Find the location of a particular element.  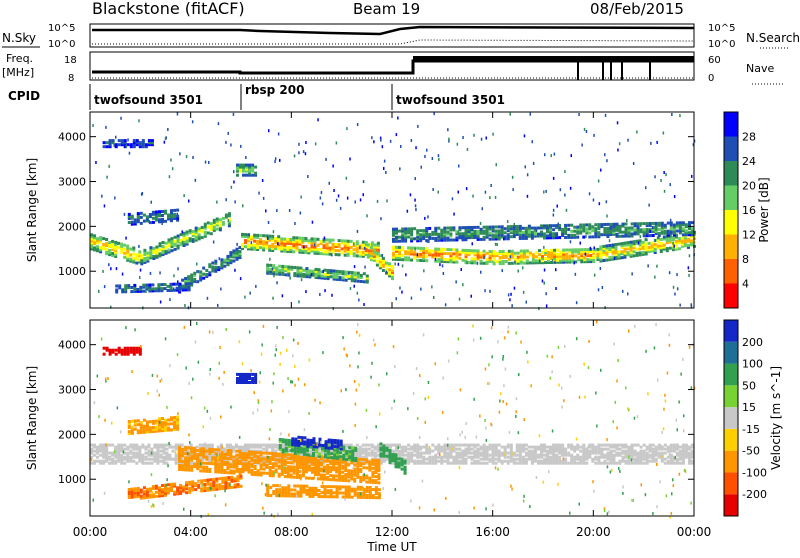

colorbar-tick-label: 16 is located at coordinates (749, 210).